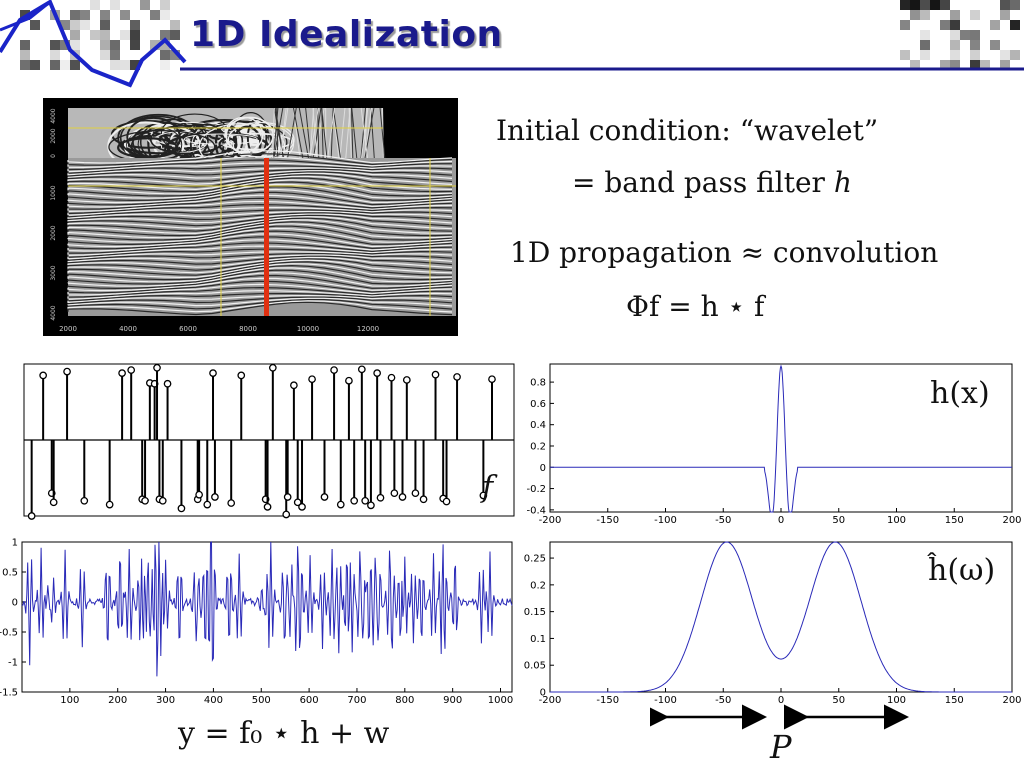 This screenshot has width=1024, height=768. I want to click on seismic-y-tick-label: 3000, so click(53, 272).